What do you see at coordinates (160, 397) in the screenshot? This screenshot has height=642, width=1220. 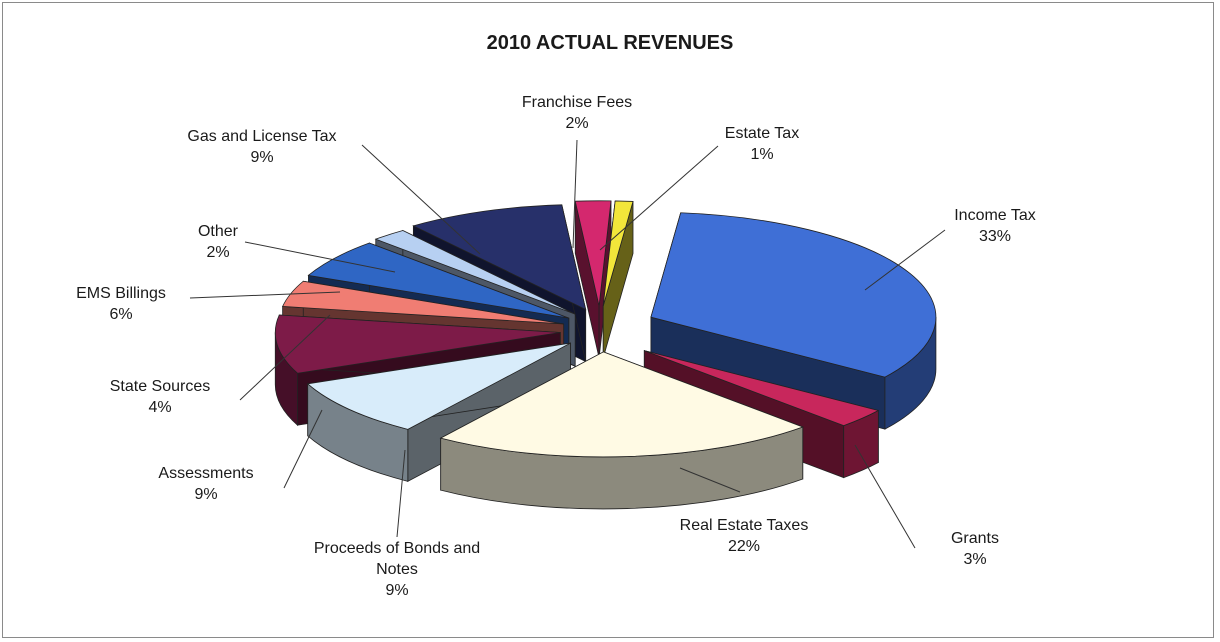 I see `data-label-state-sources: State Sources 4%` at bounding box center [160, 397].